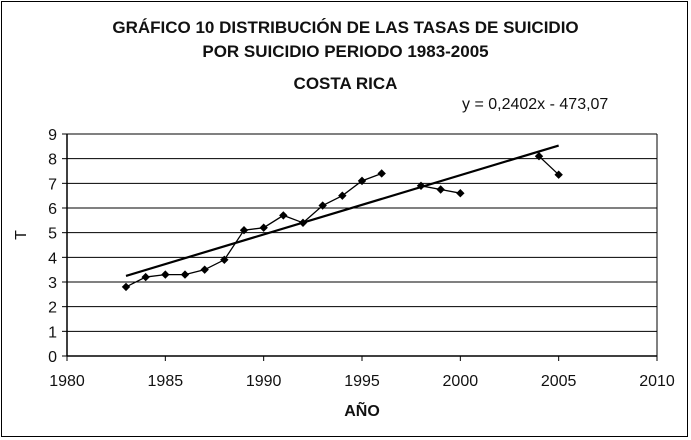 Image resolution: width=691 pixels, height=440 pixels. What do you see at coordinates (52, 209) in the screenshot?
I see `y-tick-label: 6` at bounding box center [52, 209].